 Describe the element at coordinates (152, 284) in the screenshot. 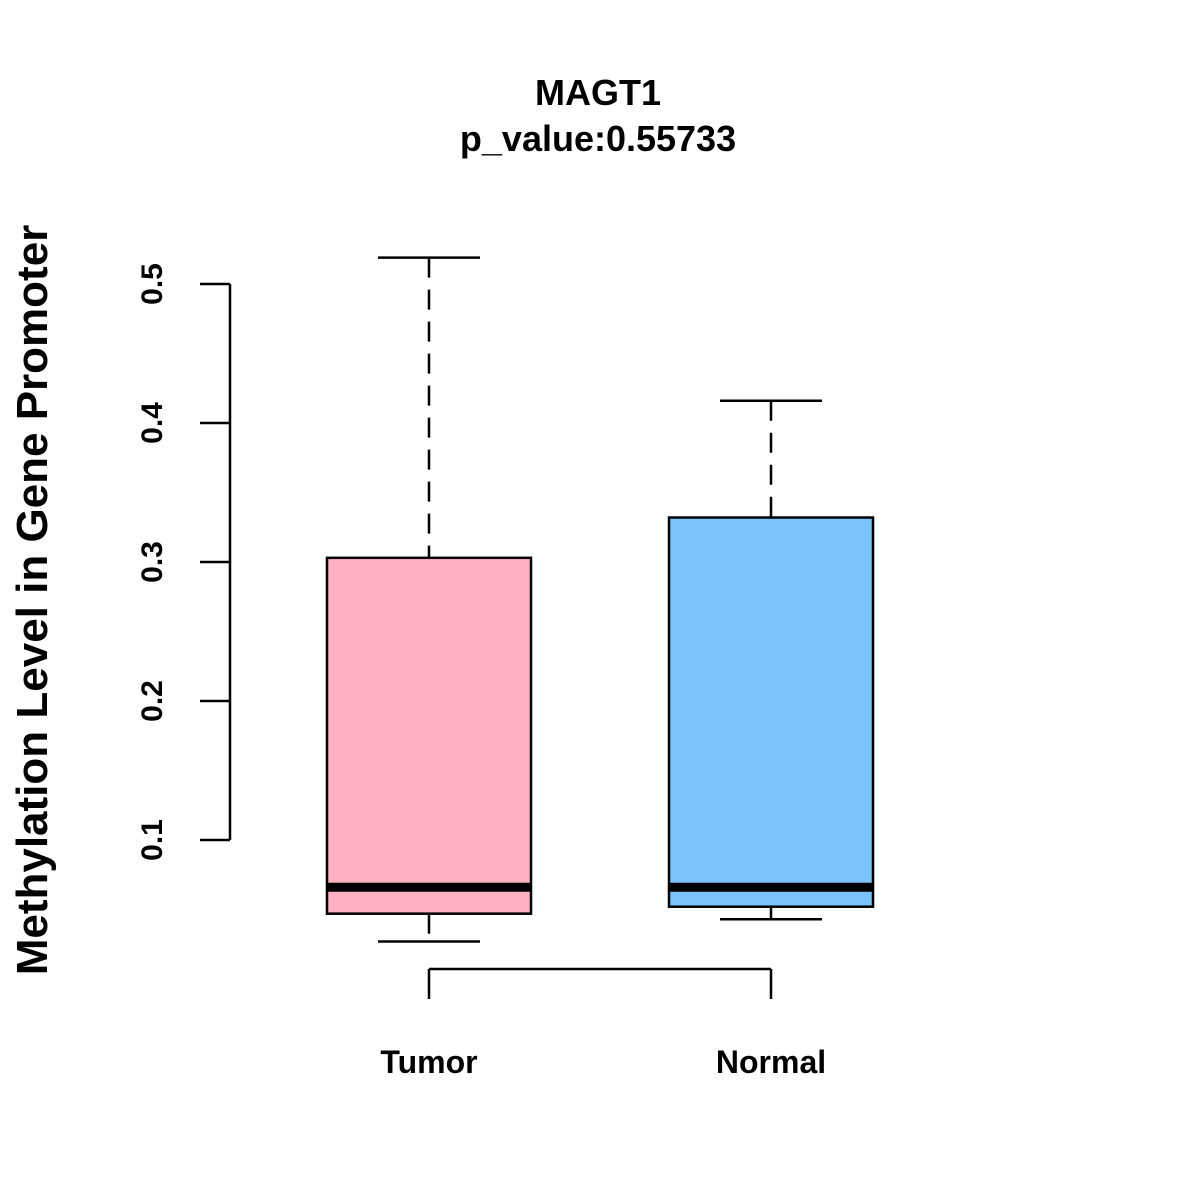

I see `y-tick-label: 0.5` at that location.